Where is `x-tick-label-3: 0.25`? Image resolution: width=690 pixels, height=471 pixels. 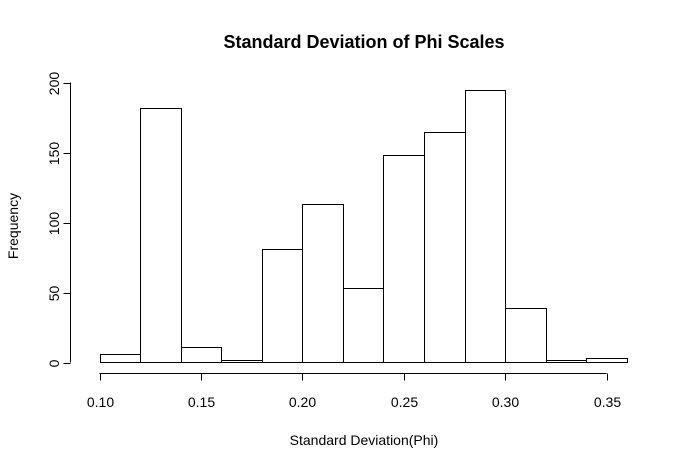 x-tick-label-3: 0.25 is located at coordinates (404, 402).